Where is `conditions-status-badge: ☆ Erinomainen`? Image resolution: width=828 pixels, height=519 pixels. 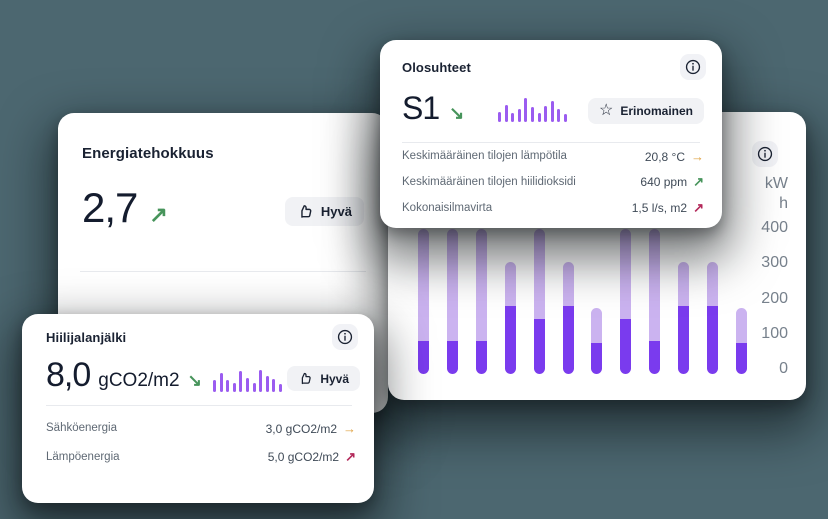
conditions-status-badge: ☆ Erinomainen is located at coordinates (645, 111).